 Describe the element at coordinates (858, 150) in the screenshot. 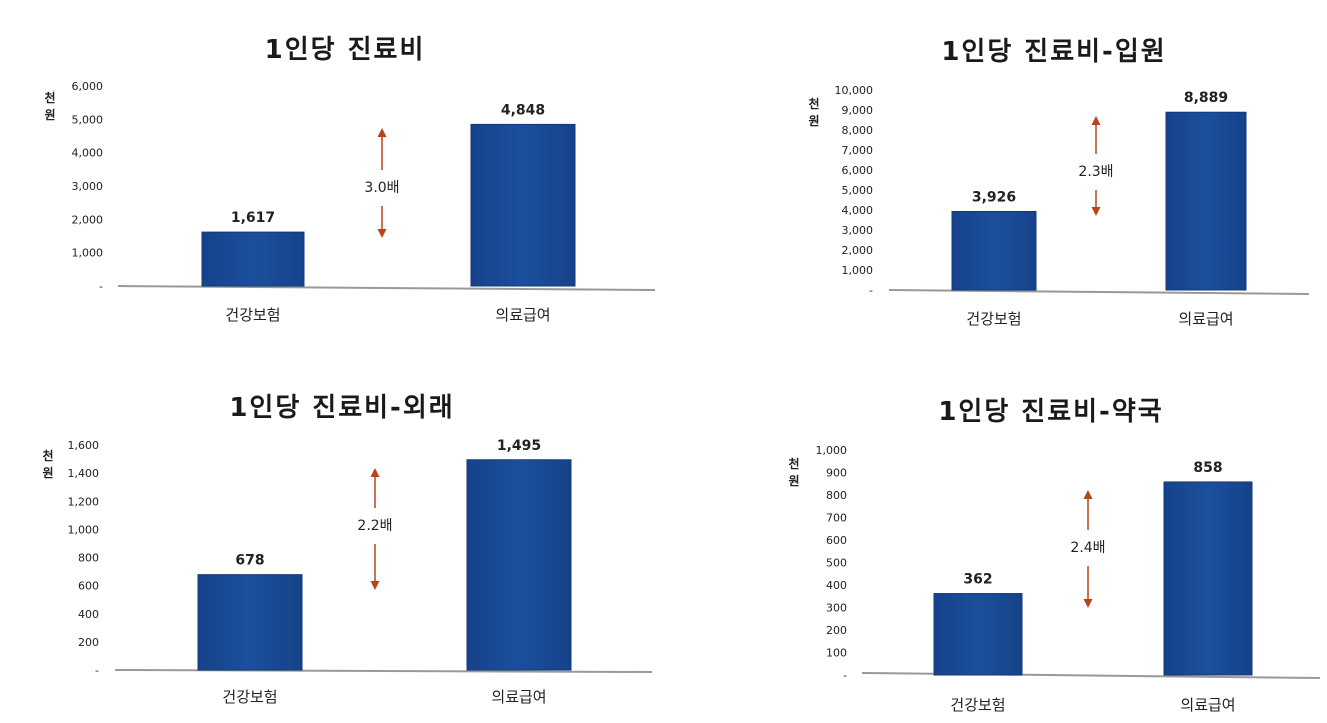

I see `y-tick-label: 7,000` at that location.